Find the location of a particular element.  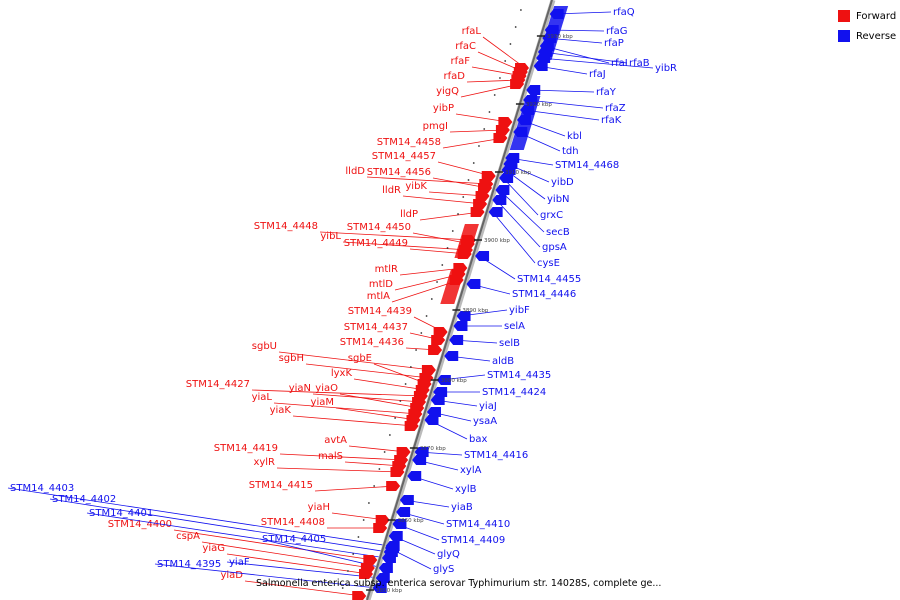

forward-gene-label: STM14_4427 is located at coordinates (218, 384).